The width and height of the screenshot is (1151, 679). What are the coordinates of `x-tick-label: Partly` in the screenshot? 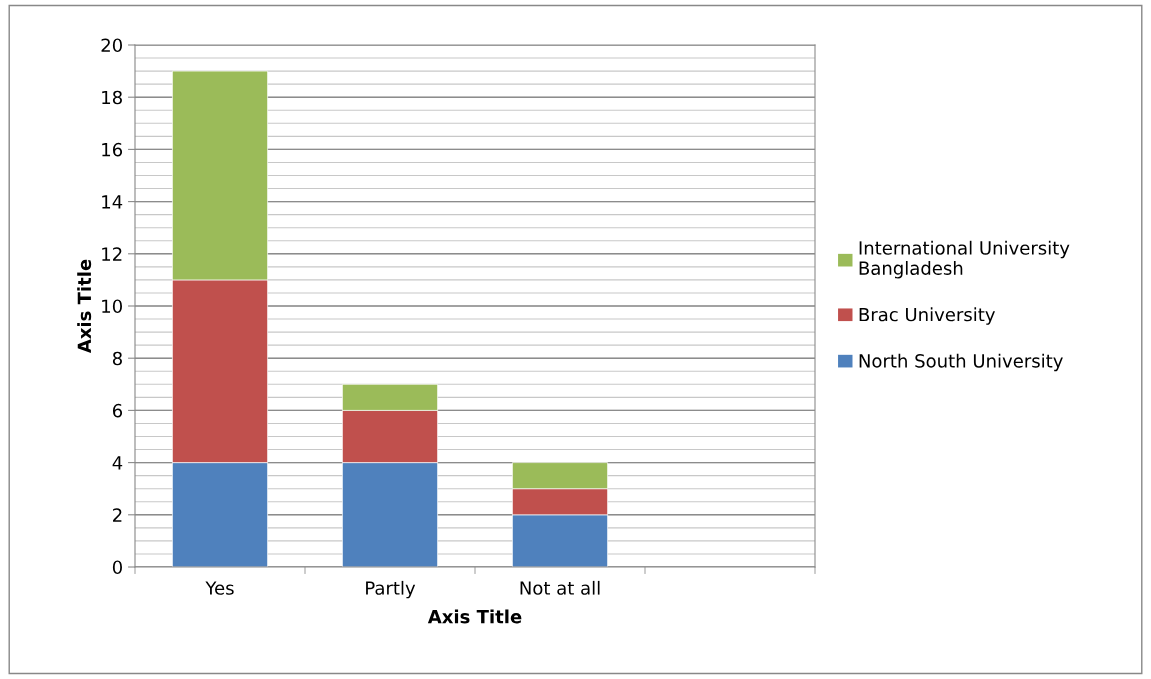 It's located at (391, 589).